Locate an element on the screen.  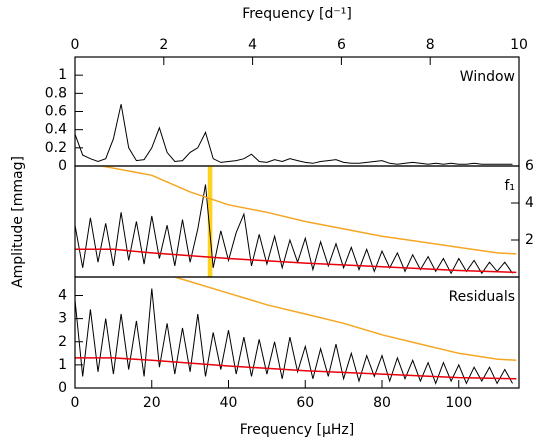
y-tick-label: 0.2 is located at coordinates (56, 148).